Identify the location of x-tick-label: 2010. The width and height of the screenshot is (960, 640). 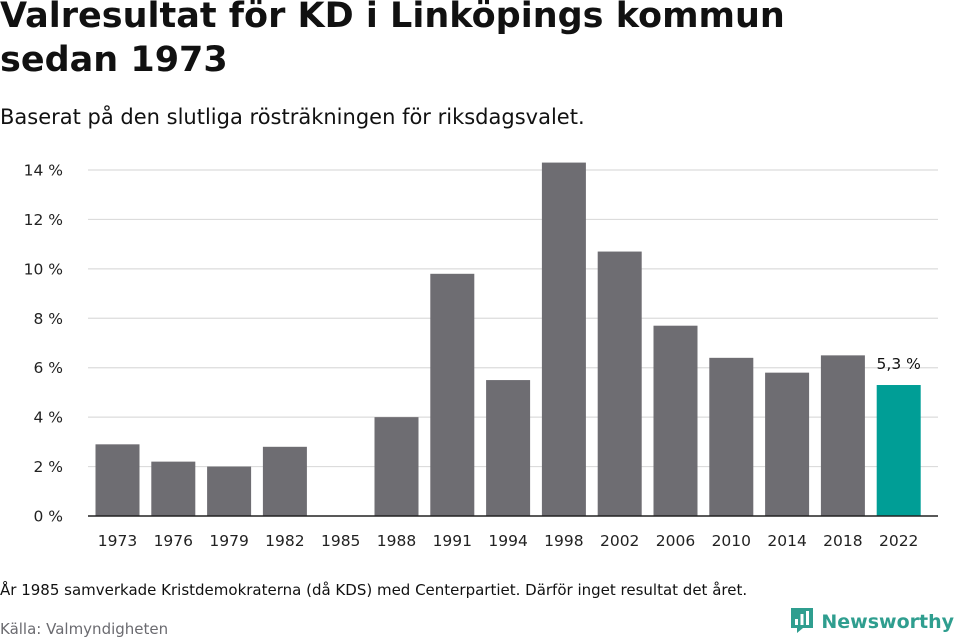
(731, 541).